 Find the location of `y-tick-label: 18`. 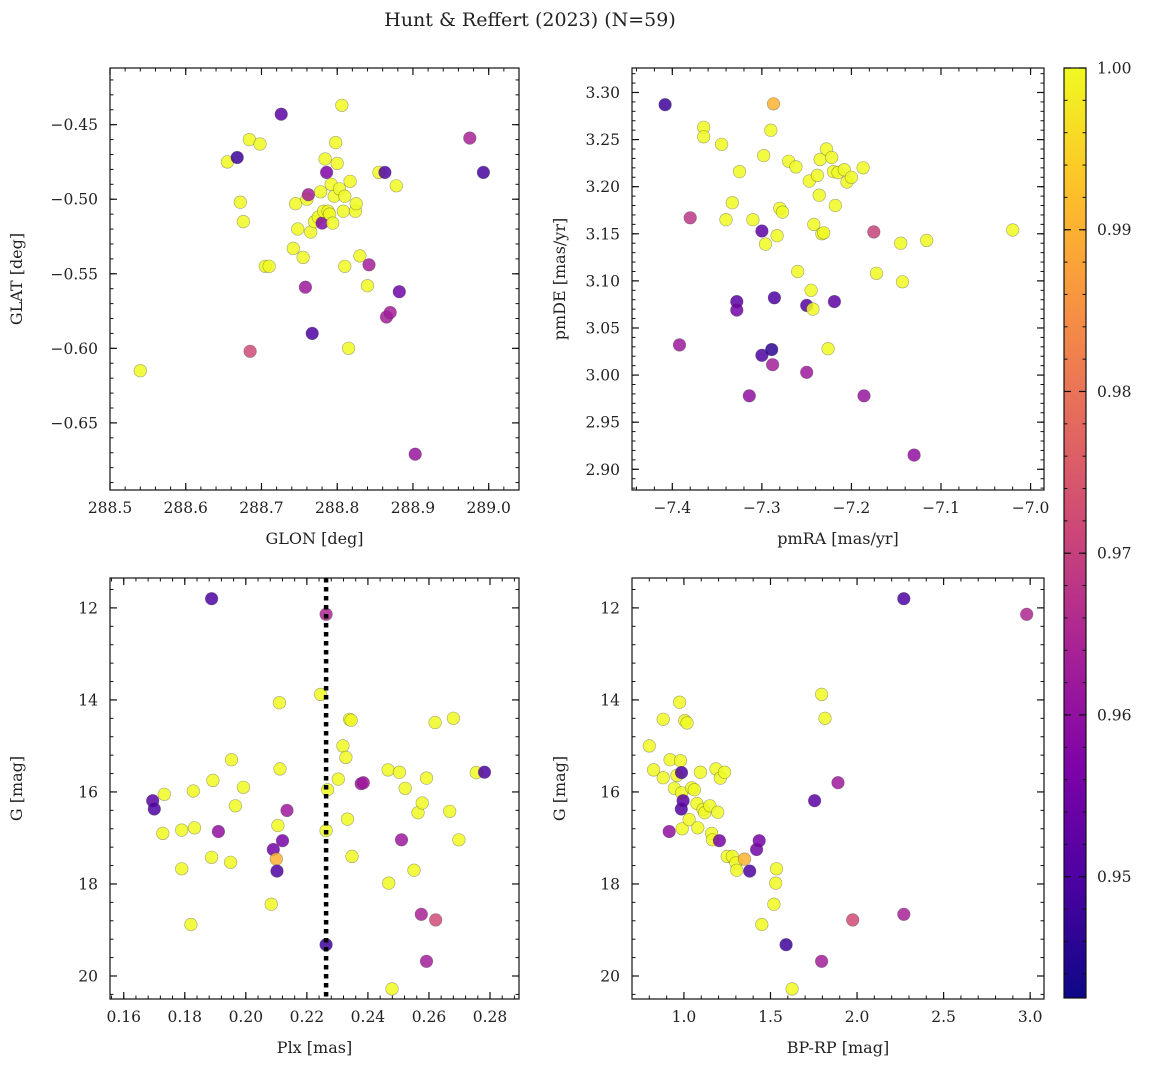

y-tick-label: 18 is located at coordinates (88, 884).